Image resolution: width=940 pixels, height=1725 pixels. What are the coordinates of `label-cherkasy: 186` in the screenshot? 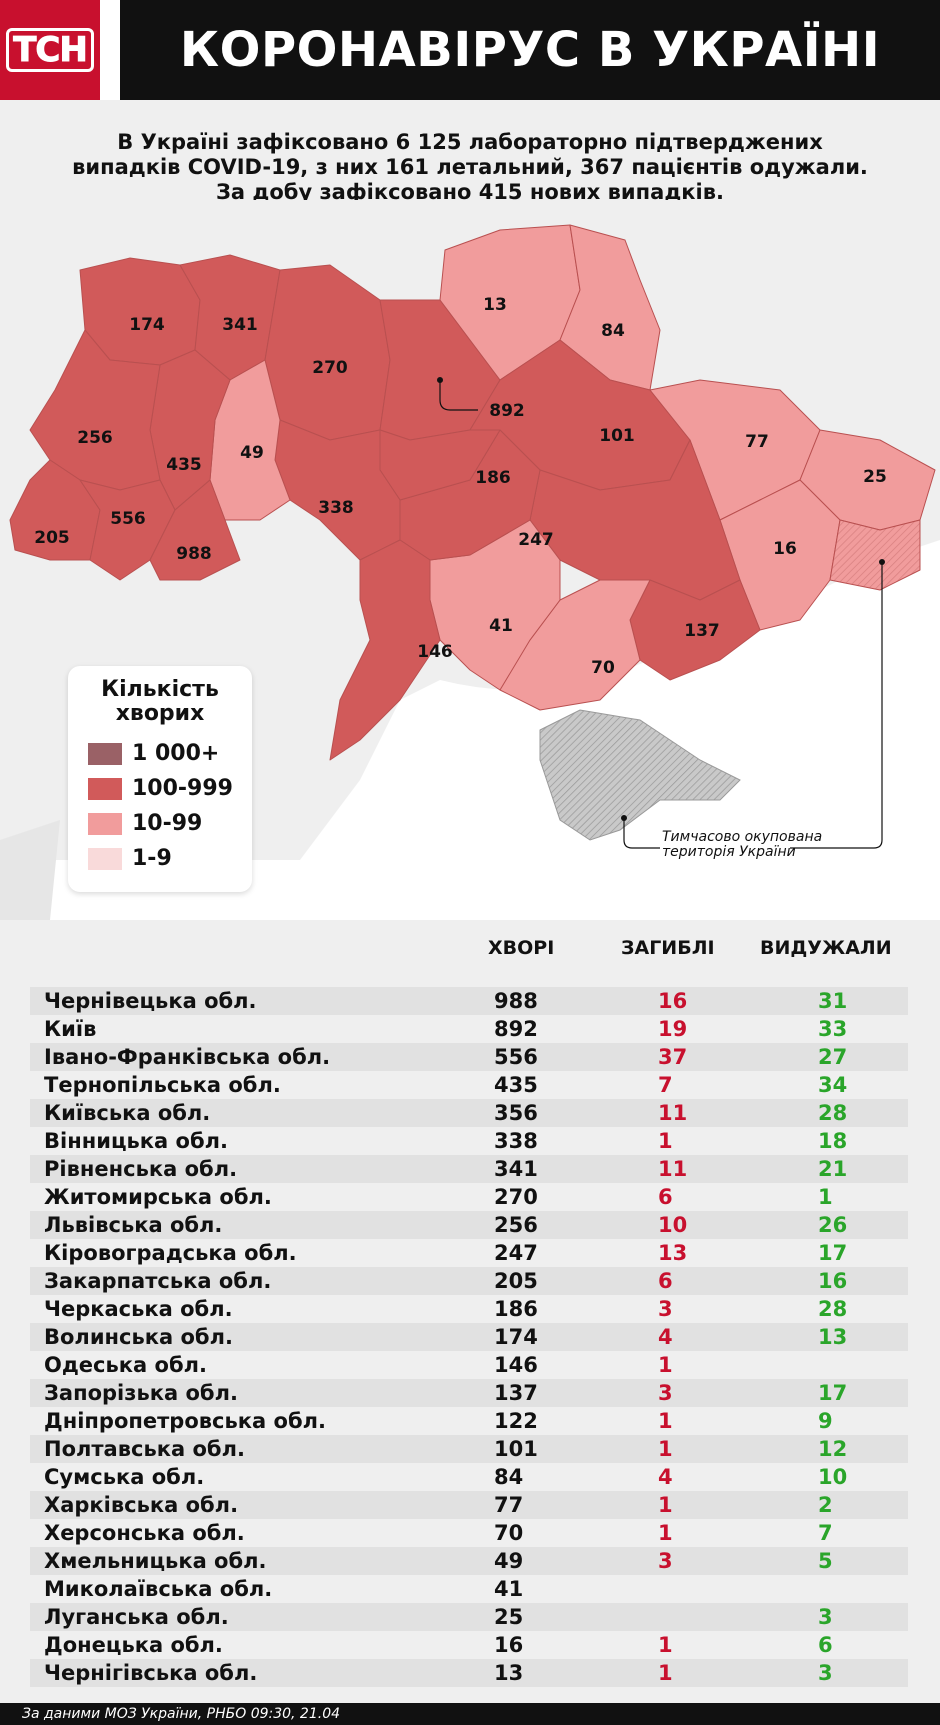 It's located at (493, 478).